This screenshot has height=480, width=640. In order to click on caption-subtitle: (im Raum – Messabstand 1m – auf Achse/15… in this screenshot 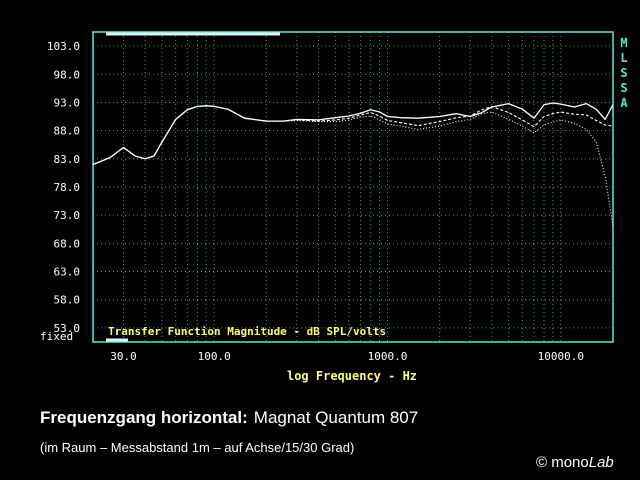, I will do `click(197, 447)`.